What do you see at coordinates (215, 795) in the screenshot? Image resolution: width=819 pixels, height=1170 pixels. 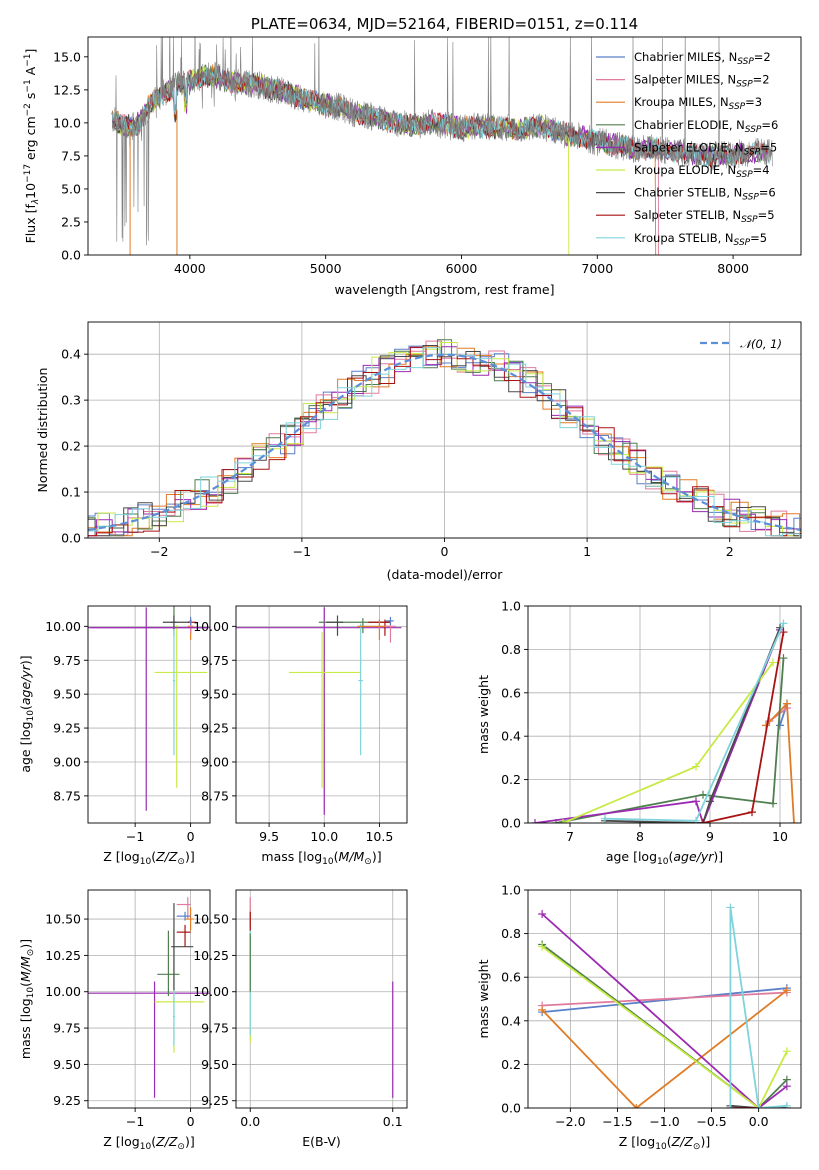 I see `y-tick-label: 8.75` at bounding box center [215, 795].